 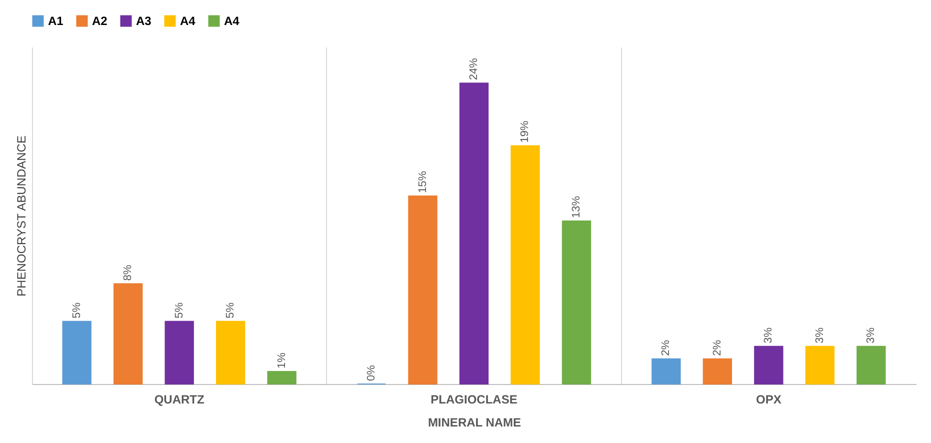 I want to click on legend-label: A2, so click(x=100, y=21).